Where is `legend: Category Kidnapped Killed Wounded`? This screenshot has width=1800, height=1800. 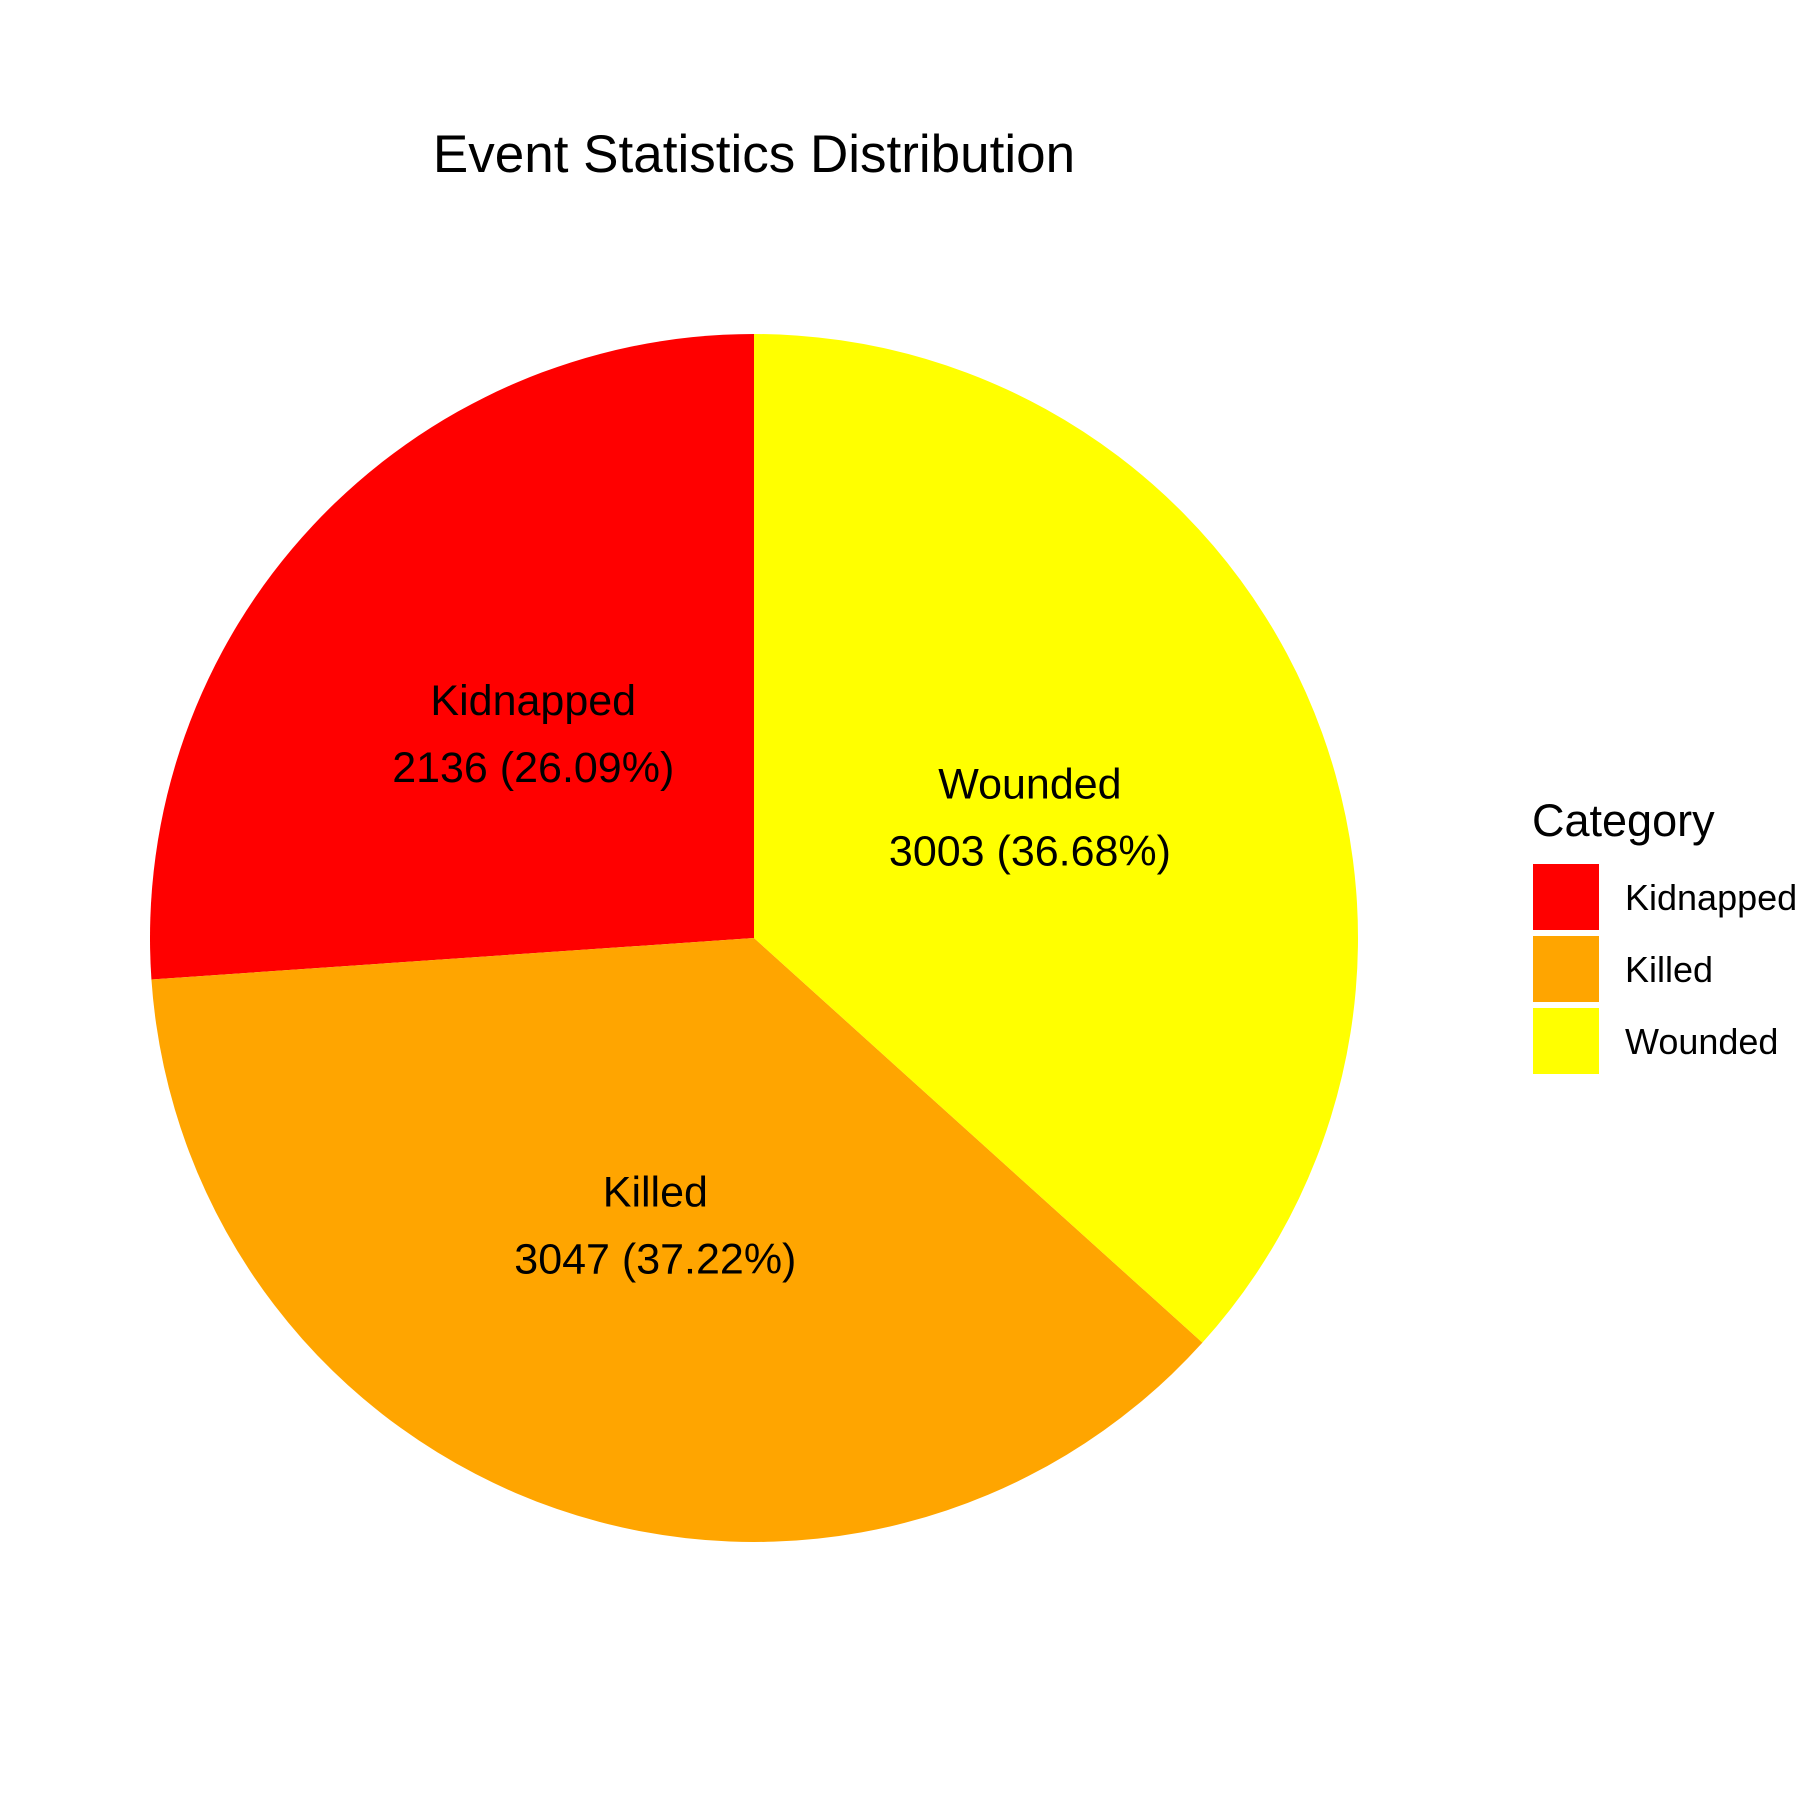
legend: Category Kidnapped Killed Wounded is located at coordinates (1664, 934).